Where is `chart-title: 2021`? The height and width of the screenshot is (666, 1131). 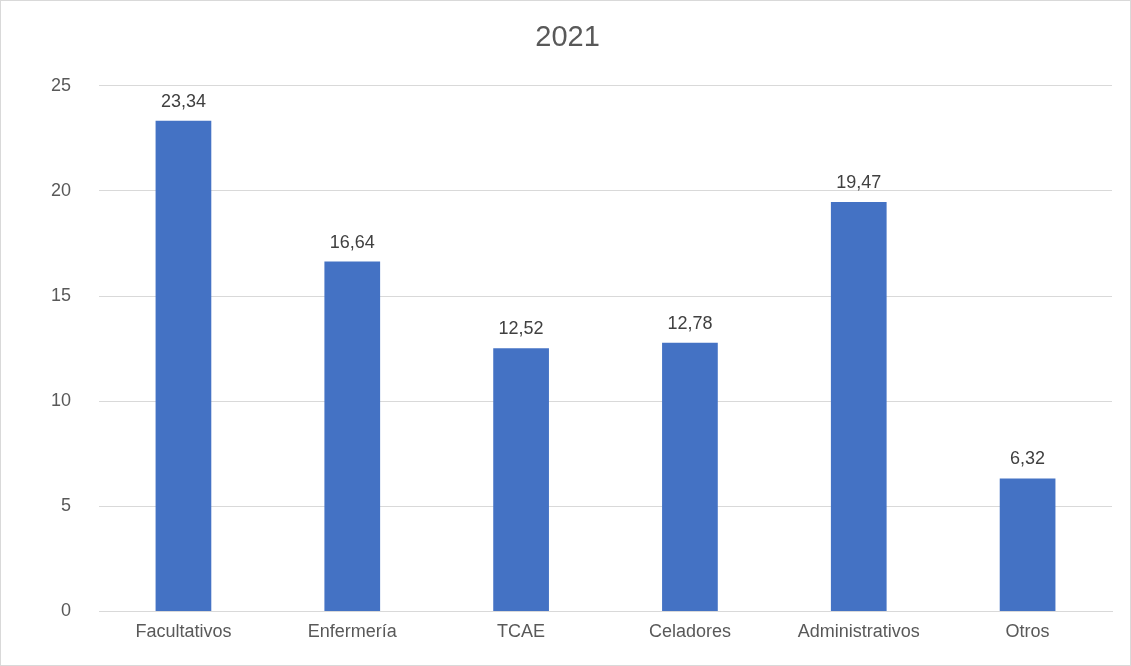 chart-title: 2021 is located at coordinates (567, 36).